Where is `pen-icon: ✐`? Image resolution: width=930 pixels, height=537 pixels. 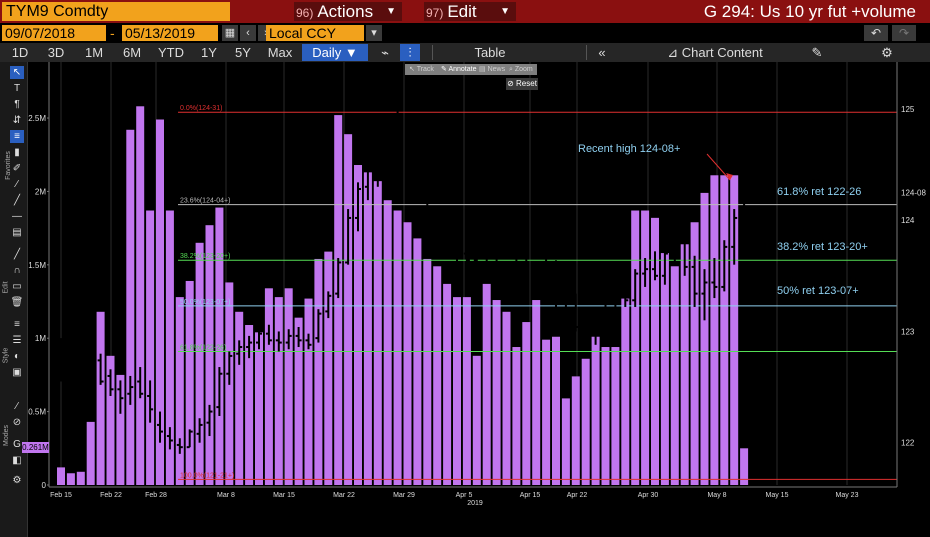 pen-icon: ✐ is located at coordinates (17, 168).